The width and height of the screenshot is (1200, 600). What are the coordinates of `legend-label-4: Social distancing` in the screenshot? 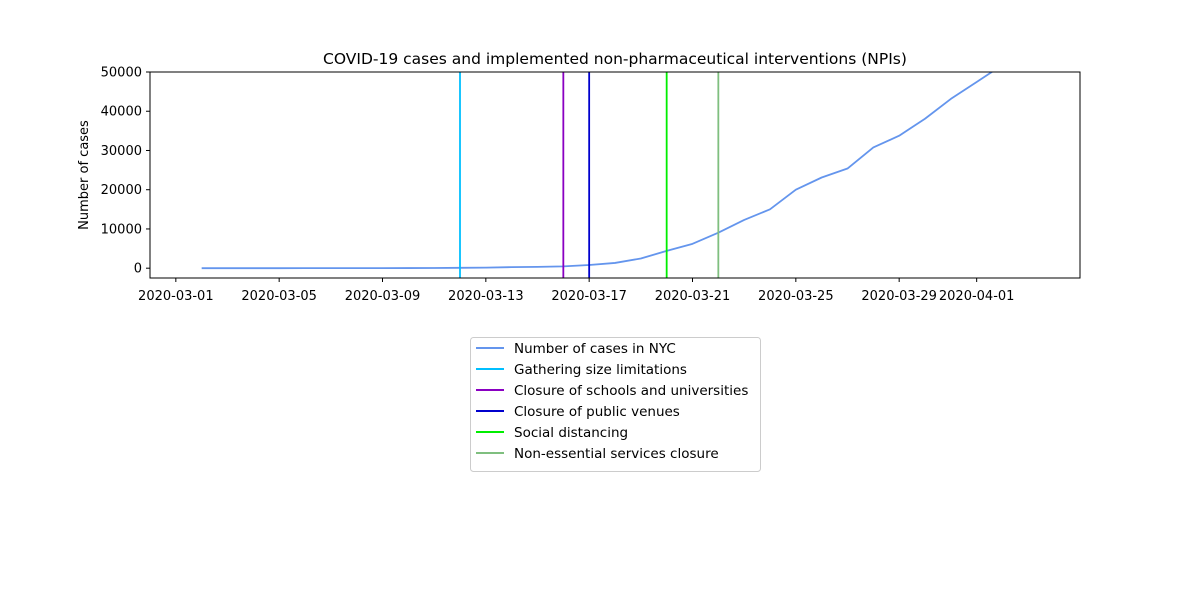 It's located at (571, 433).